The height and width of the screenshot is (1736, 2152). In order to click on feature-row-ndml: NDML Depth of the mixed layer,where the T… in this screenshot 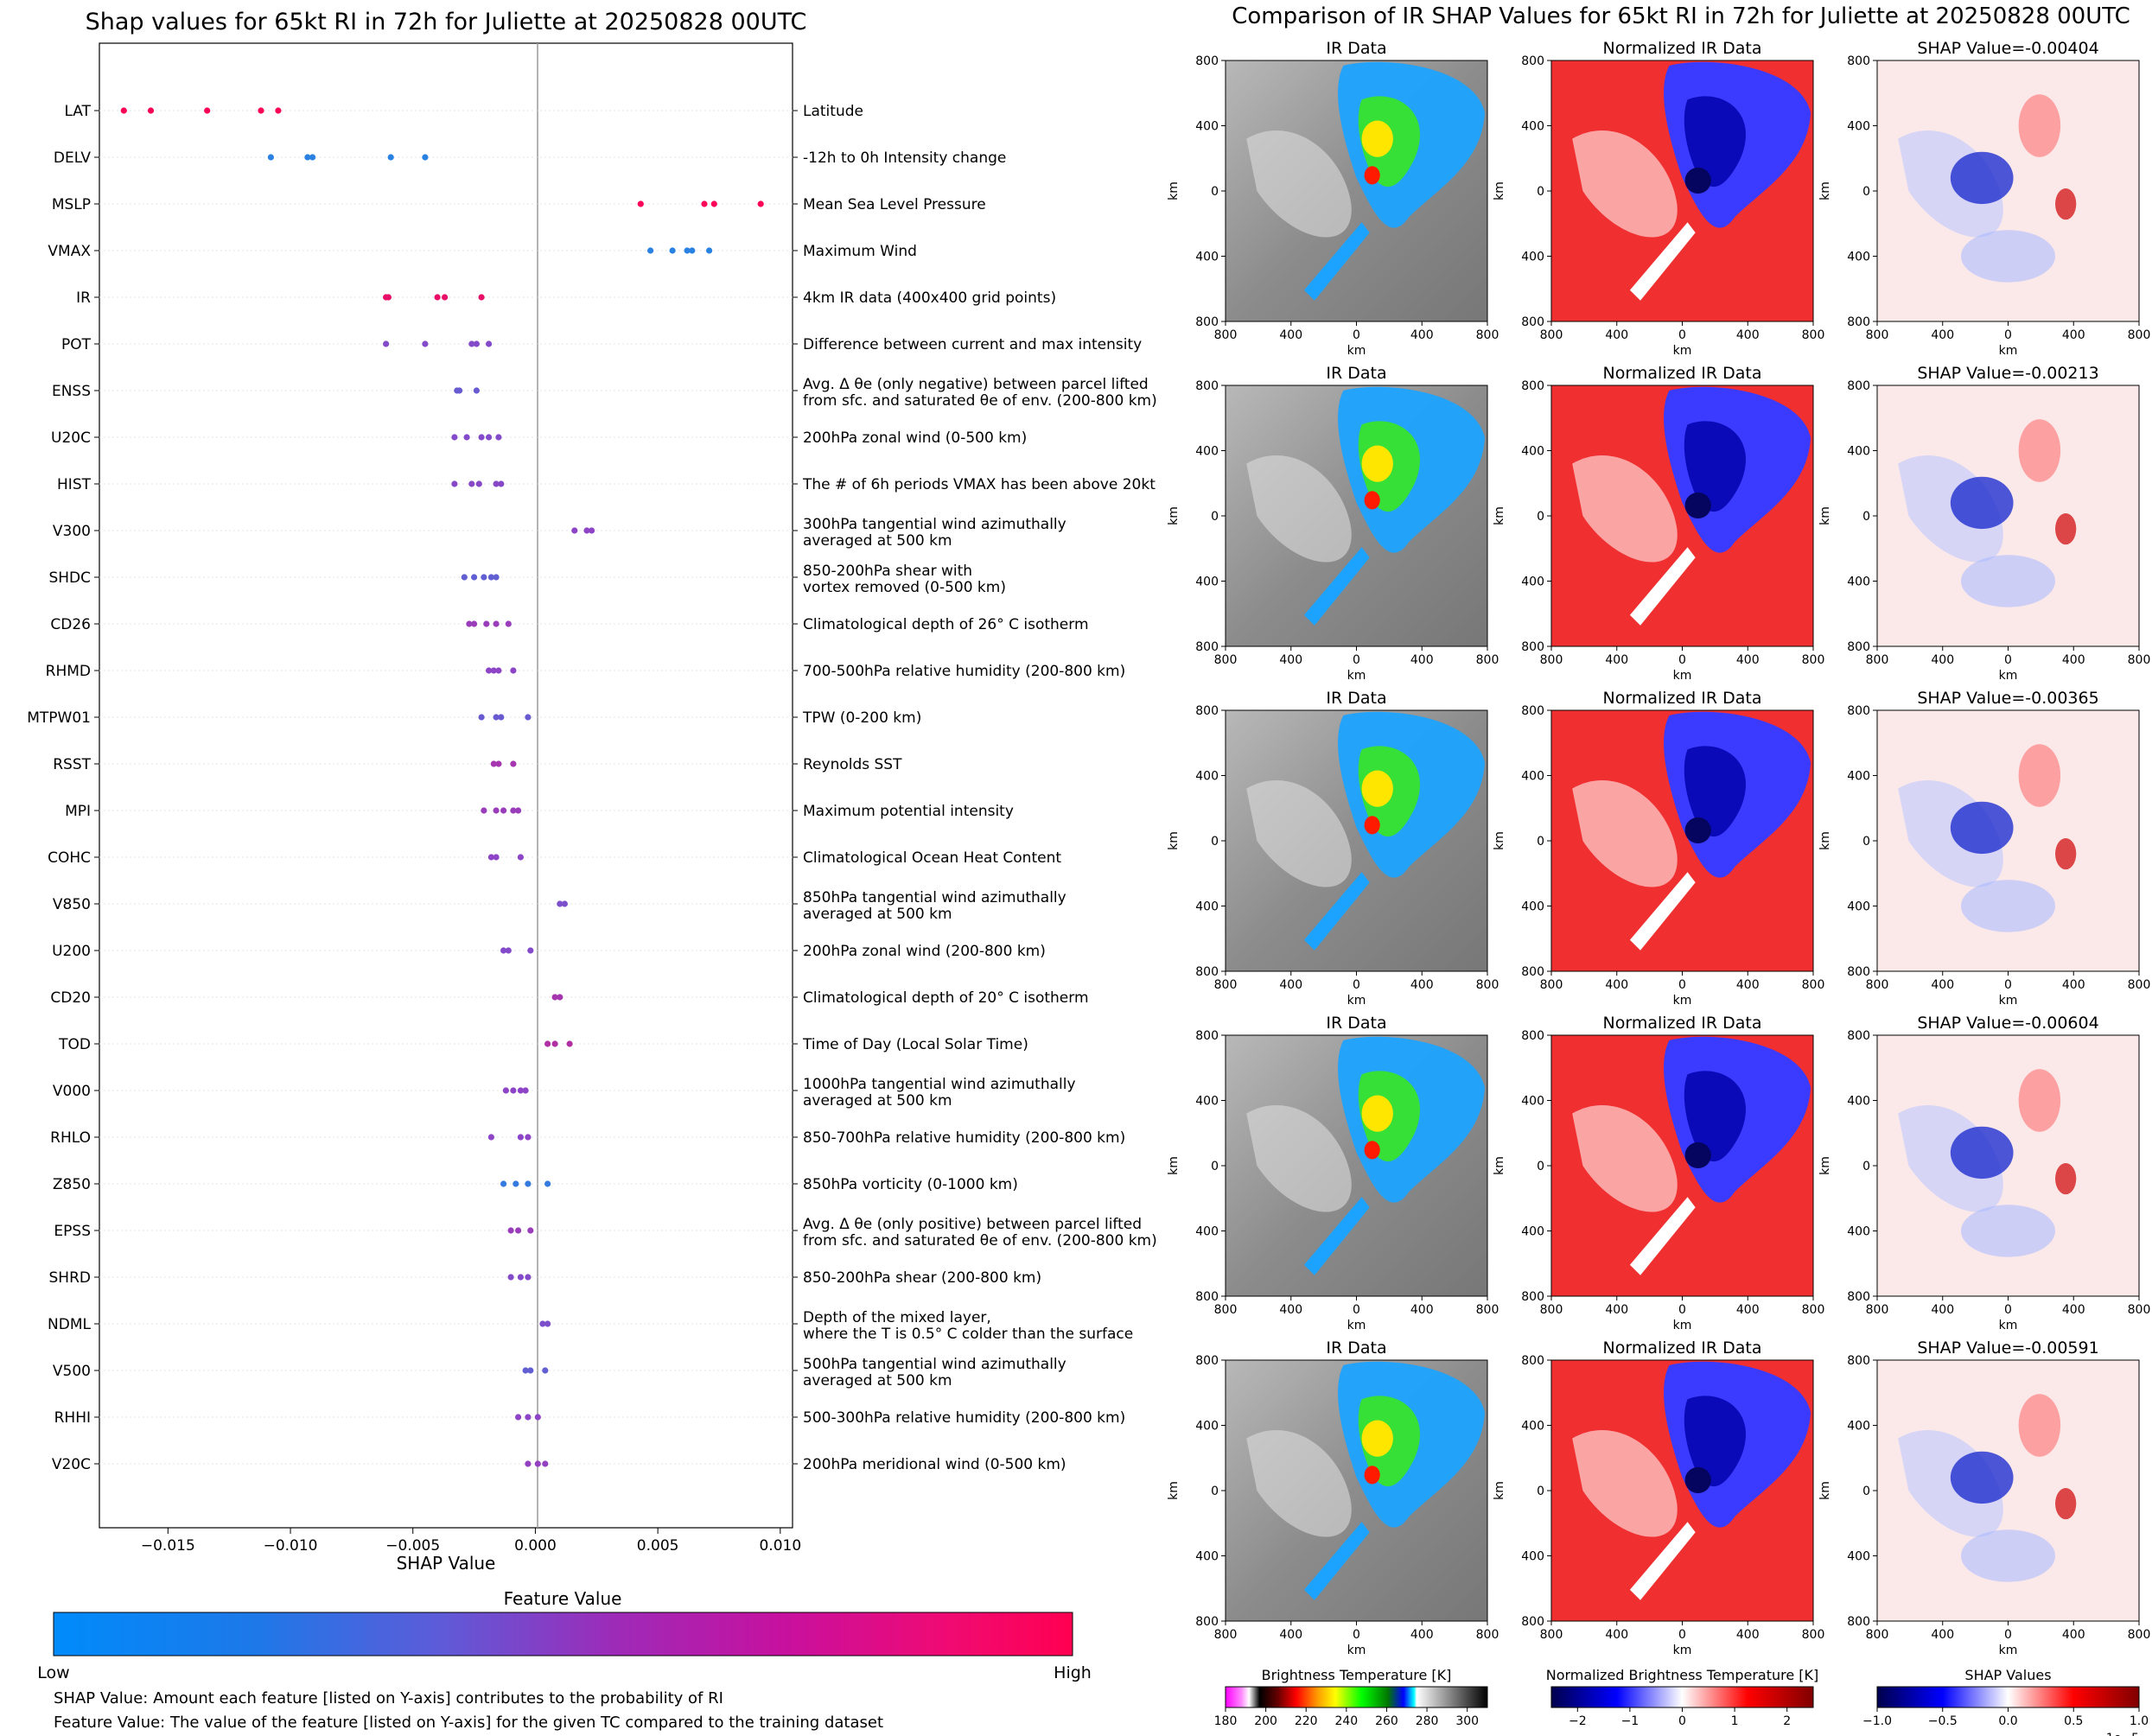, I will do `click(590, 1326)`.